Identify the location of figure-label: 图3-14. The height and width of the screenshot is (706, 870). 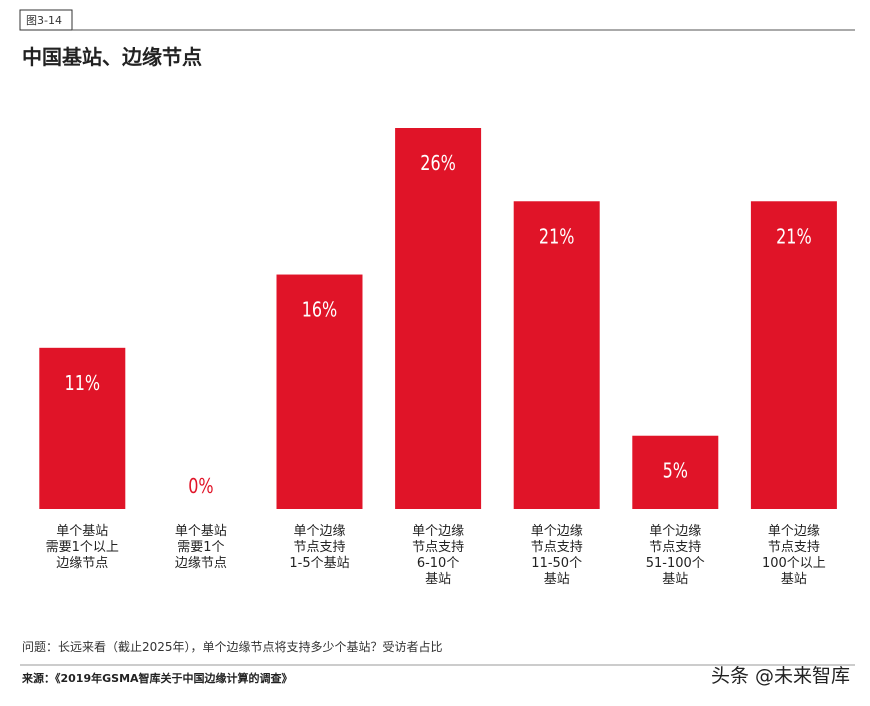
(44, 20).